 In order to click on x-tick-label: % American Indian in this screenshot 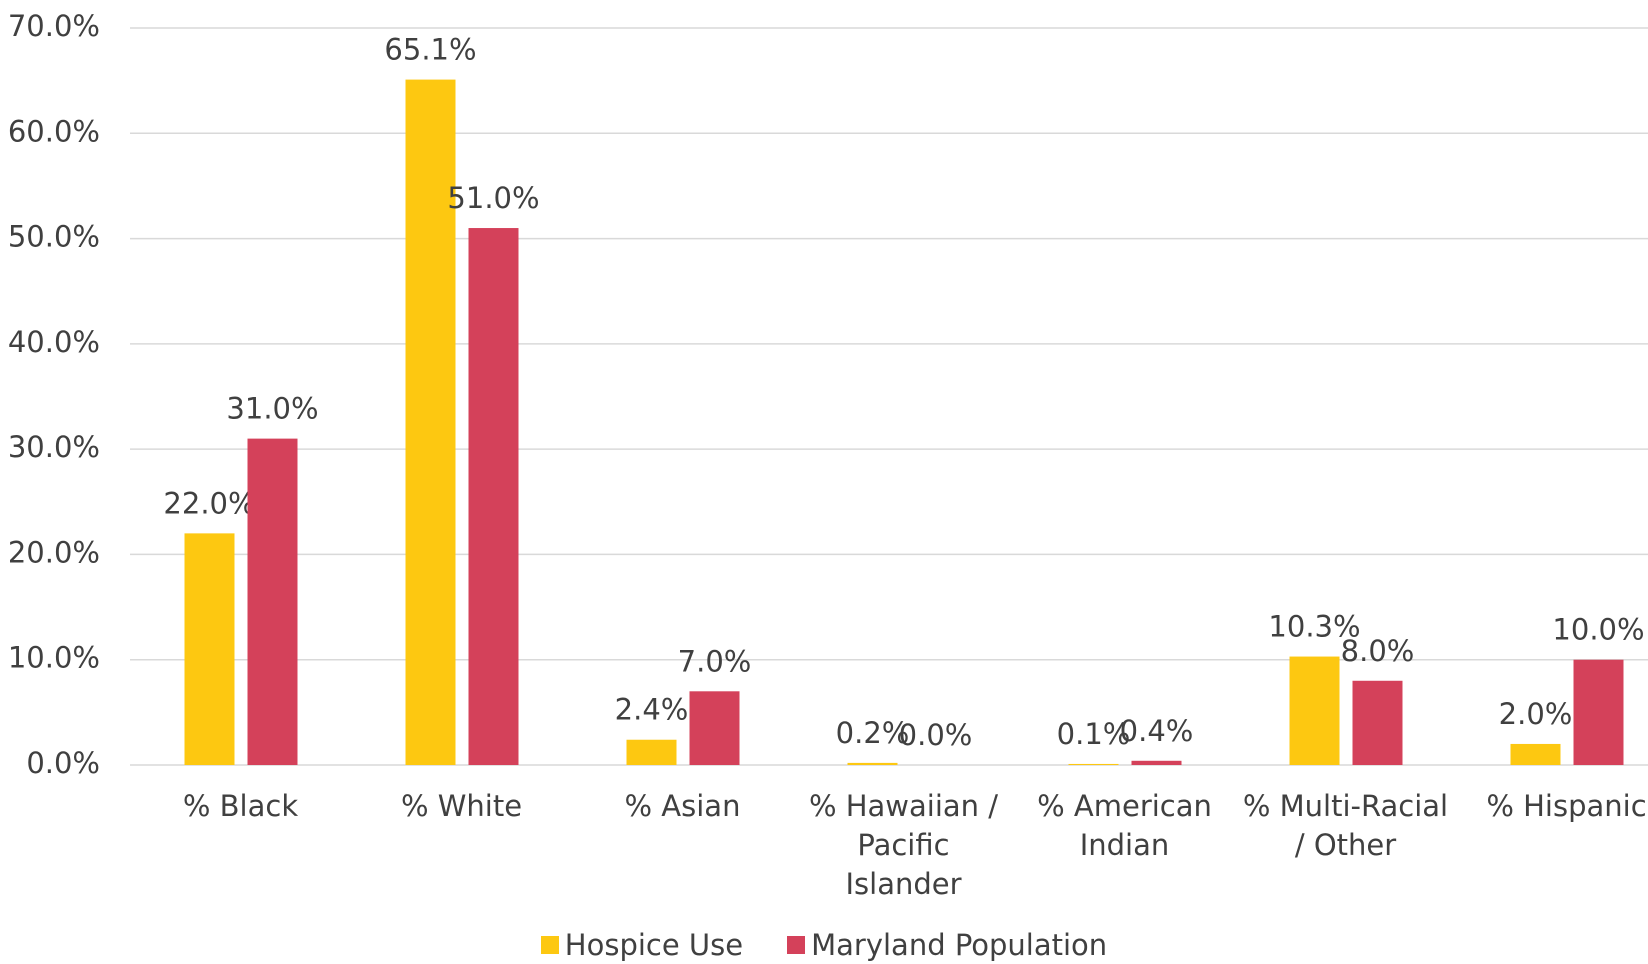, I will do `click(1124, 825)`.